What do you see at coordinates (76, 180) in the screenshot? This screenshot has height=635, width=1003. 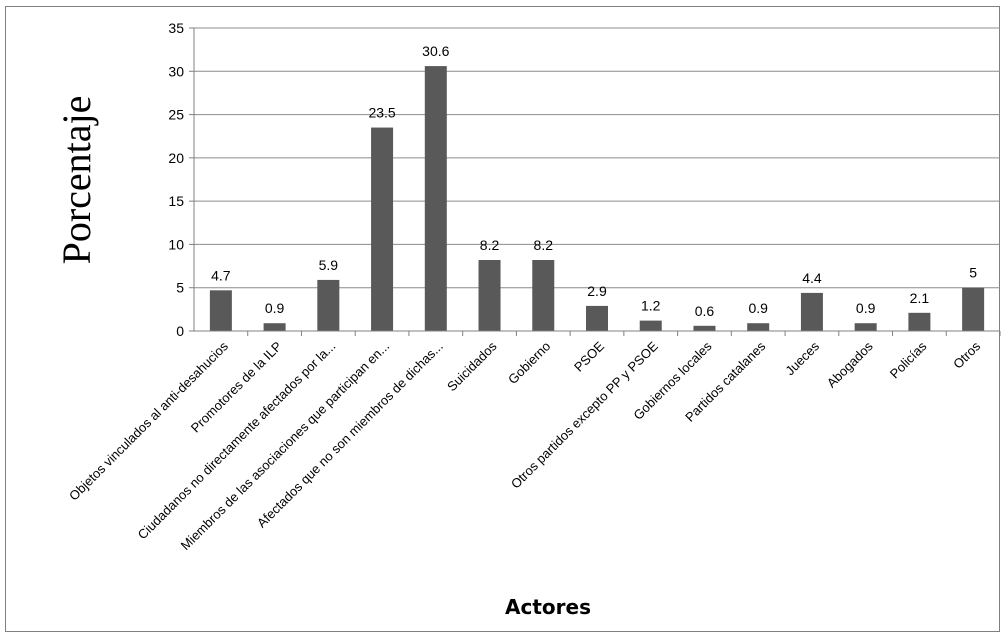 I see `y-axis-title: Porcentaje` at bounding box center [76, 180].